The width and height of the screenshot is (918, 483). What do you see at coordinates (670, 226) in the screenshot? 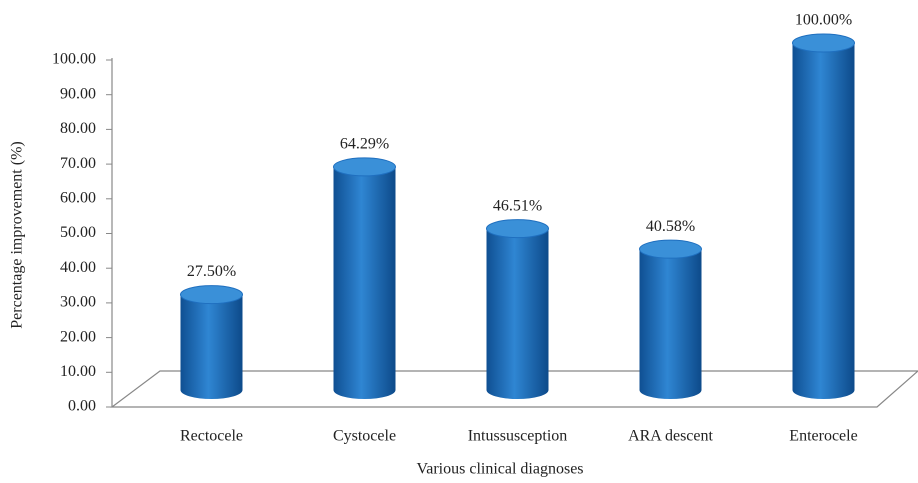
I see `data-label: 40.58%` at bounding box center [670, 226].